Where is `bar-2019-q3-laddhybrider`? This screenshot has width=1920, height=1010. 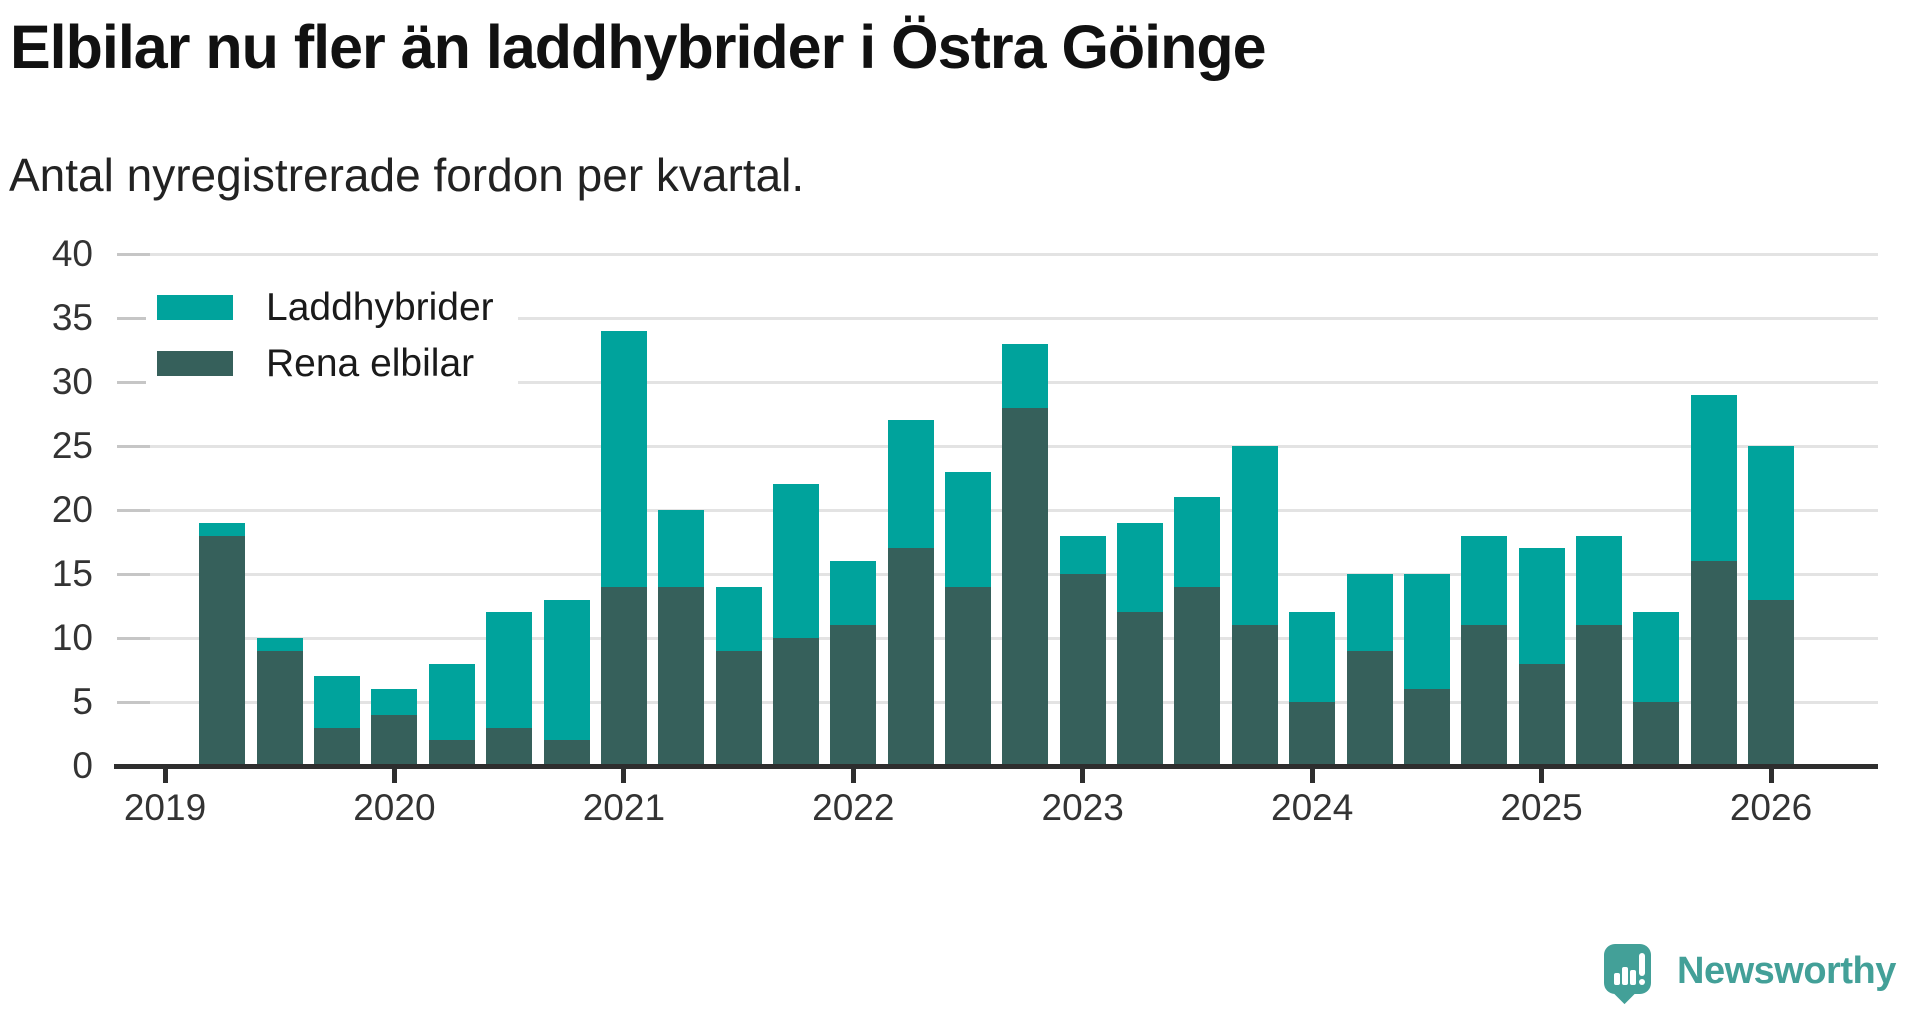
bar-2019-q3-laddhybrider is located at coordinates (279, 644).